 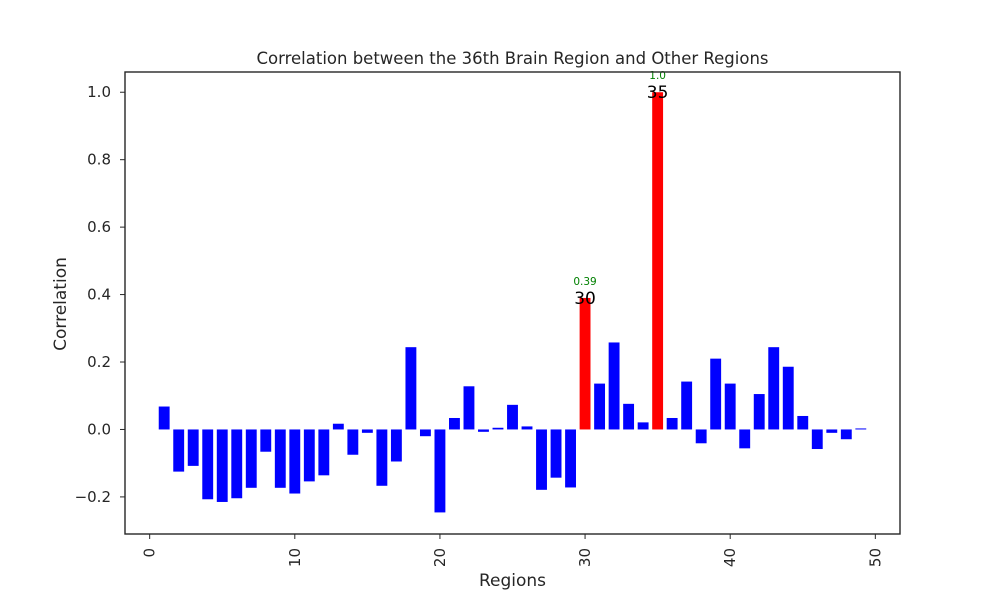 What do you see at coordinates (657, 76) in the screenshot?
I see `bar-value-label-region-35: 1.0` at bounding box center [657, 76].